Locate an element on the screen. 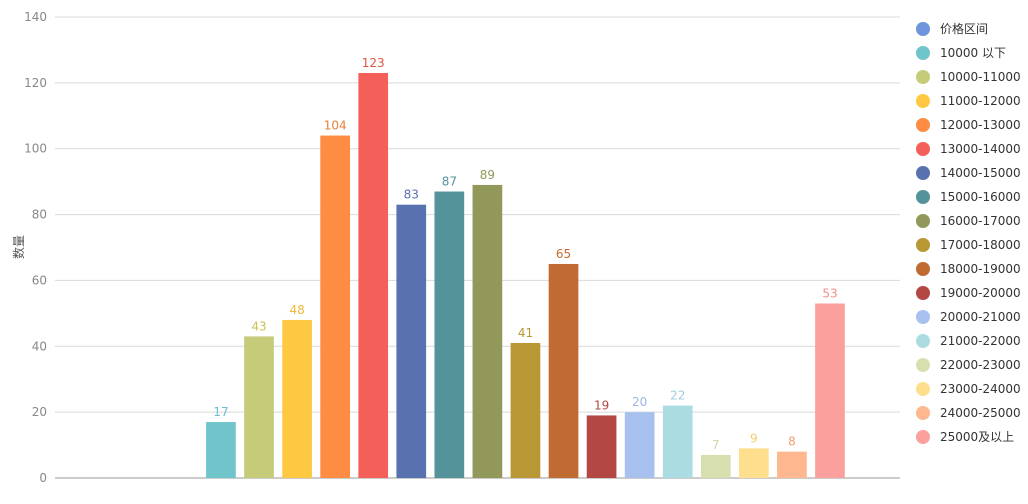  legend-item: 21000-22000 is located at coordinates (968, 341).